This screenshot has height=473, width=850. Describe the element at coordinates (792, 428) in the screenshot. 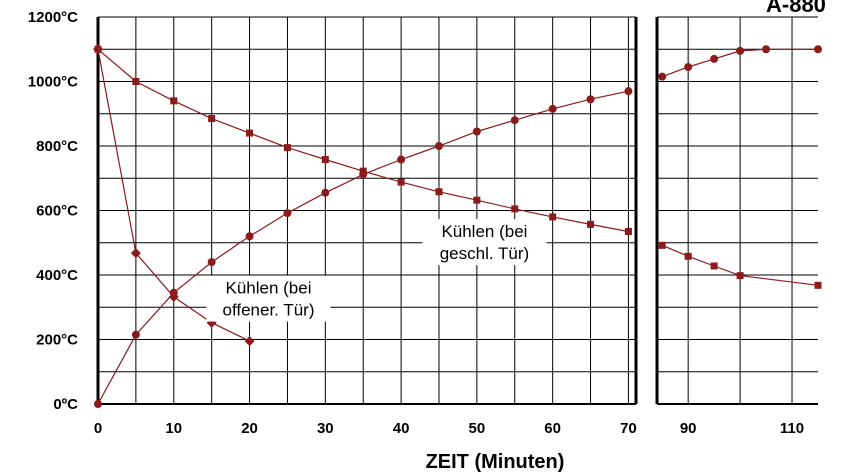

I see `x-tick-label: 110` at that location.